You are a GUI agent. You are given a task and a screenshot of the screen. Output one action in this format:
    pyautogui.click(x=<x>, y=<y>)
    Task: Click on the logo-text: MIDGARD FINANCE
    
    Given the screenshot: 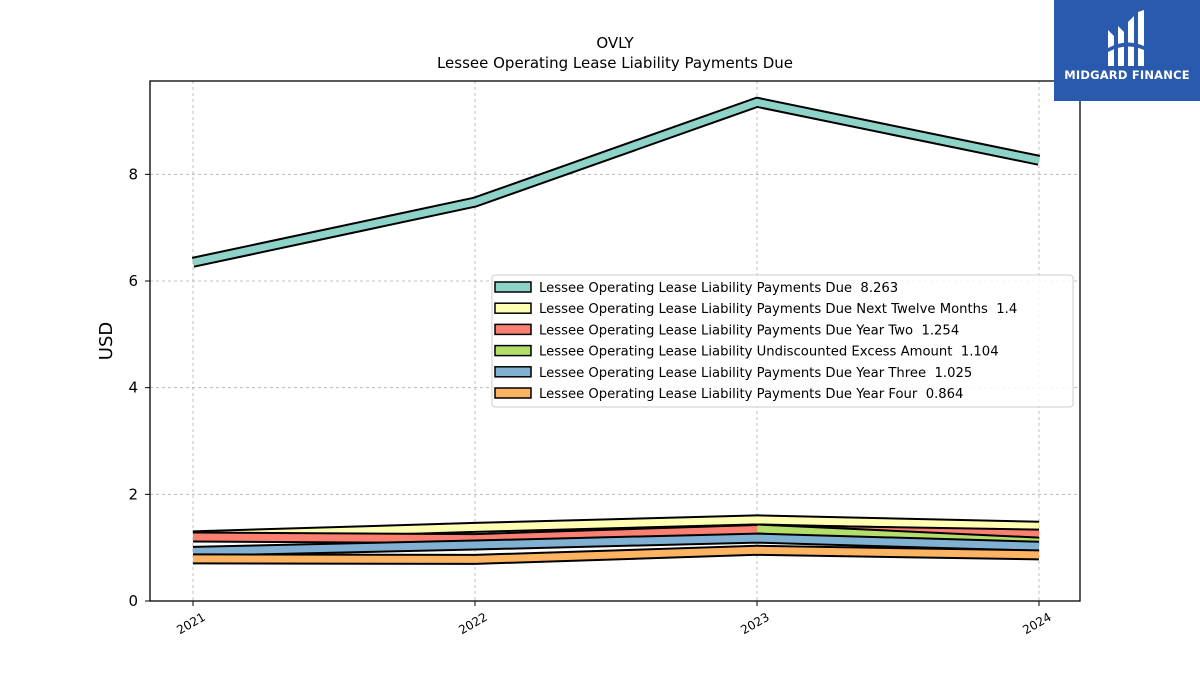 What is the action you would take?
    pyautogui.click(x=1127, y=75)
    